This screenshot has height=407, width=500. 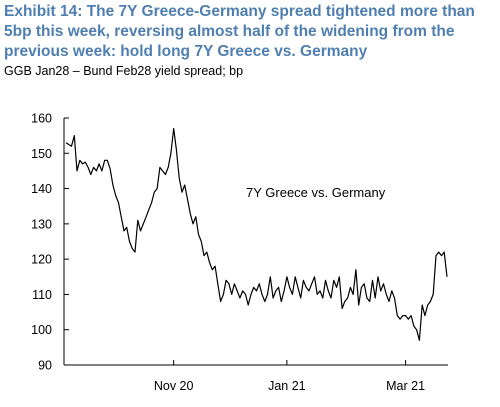 I want to click on y-tick-label: 140, so click(x=41, y=189).